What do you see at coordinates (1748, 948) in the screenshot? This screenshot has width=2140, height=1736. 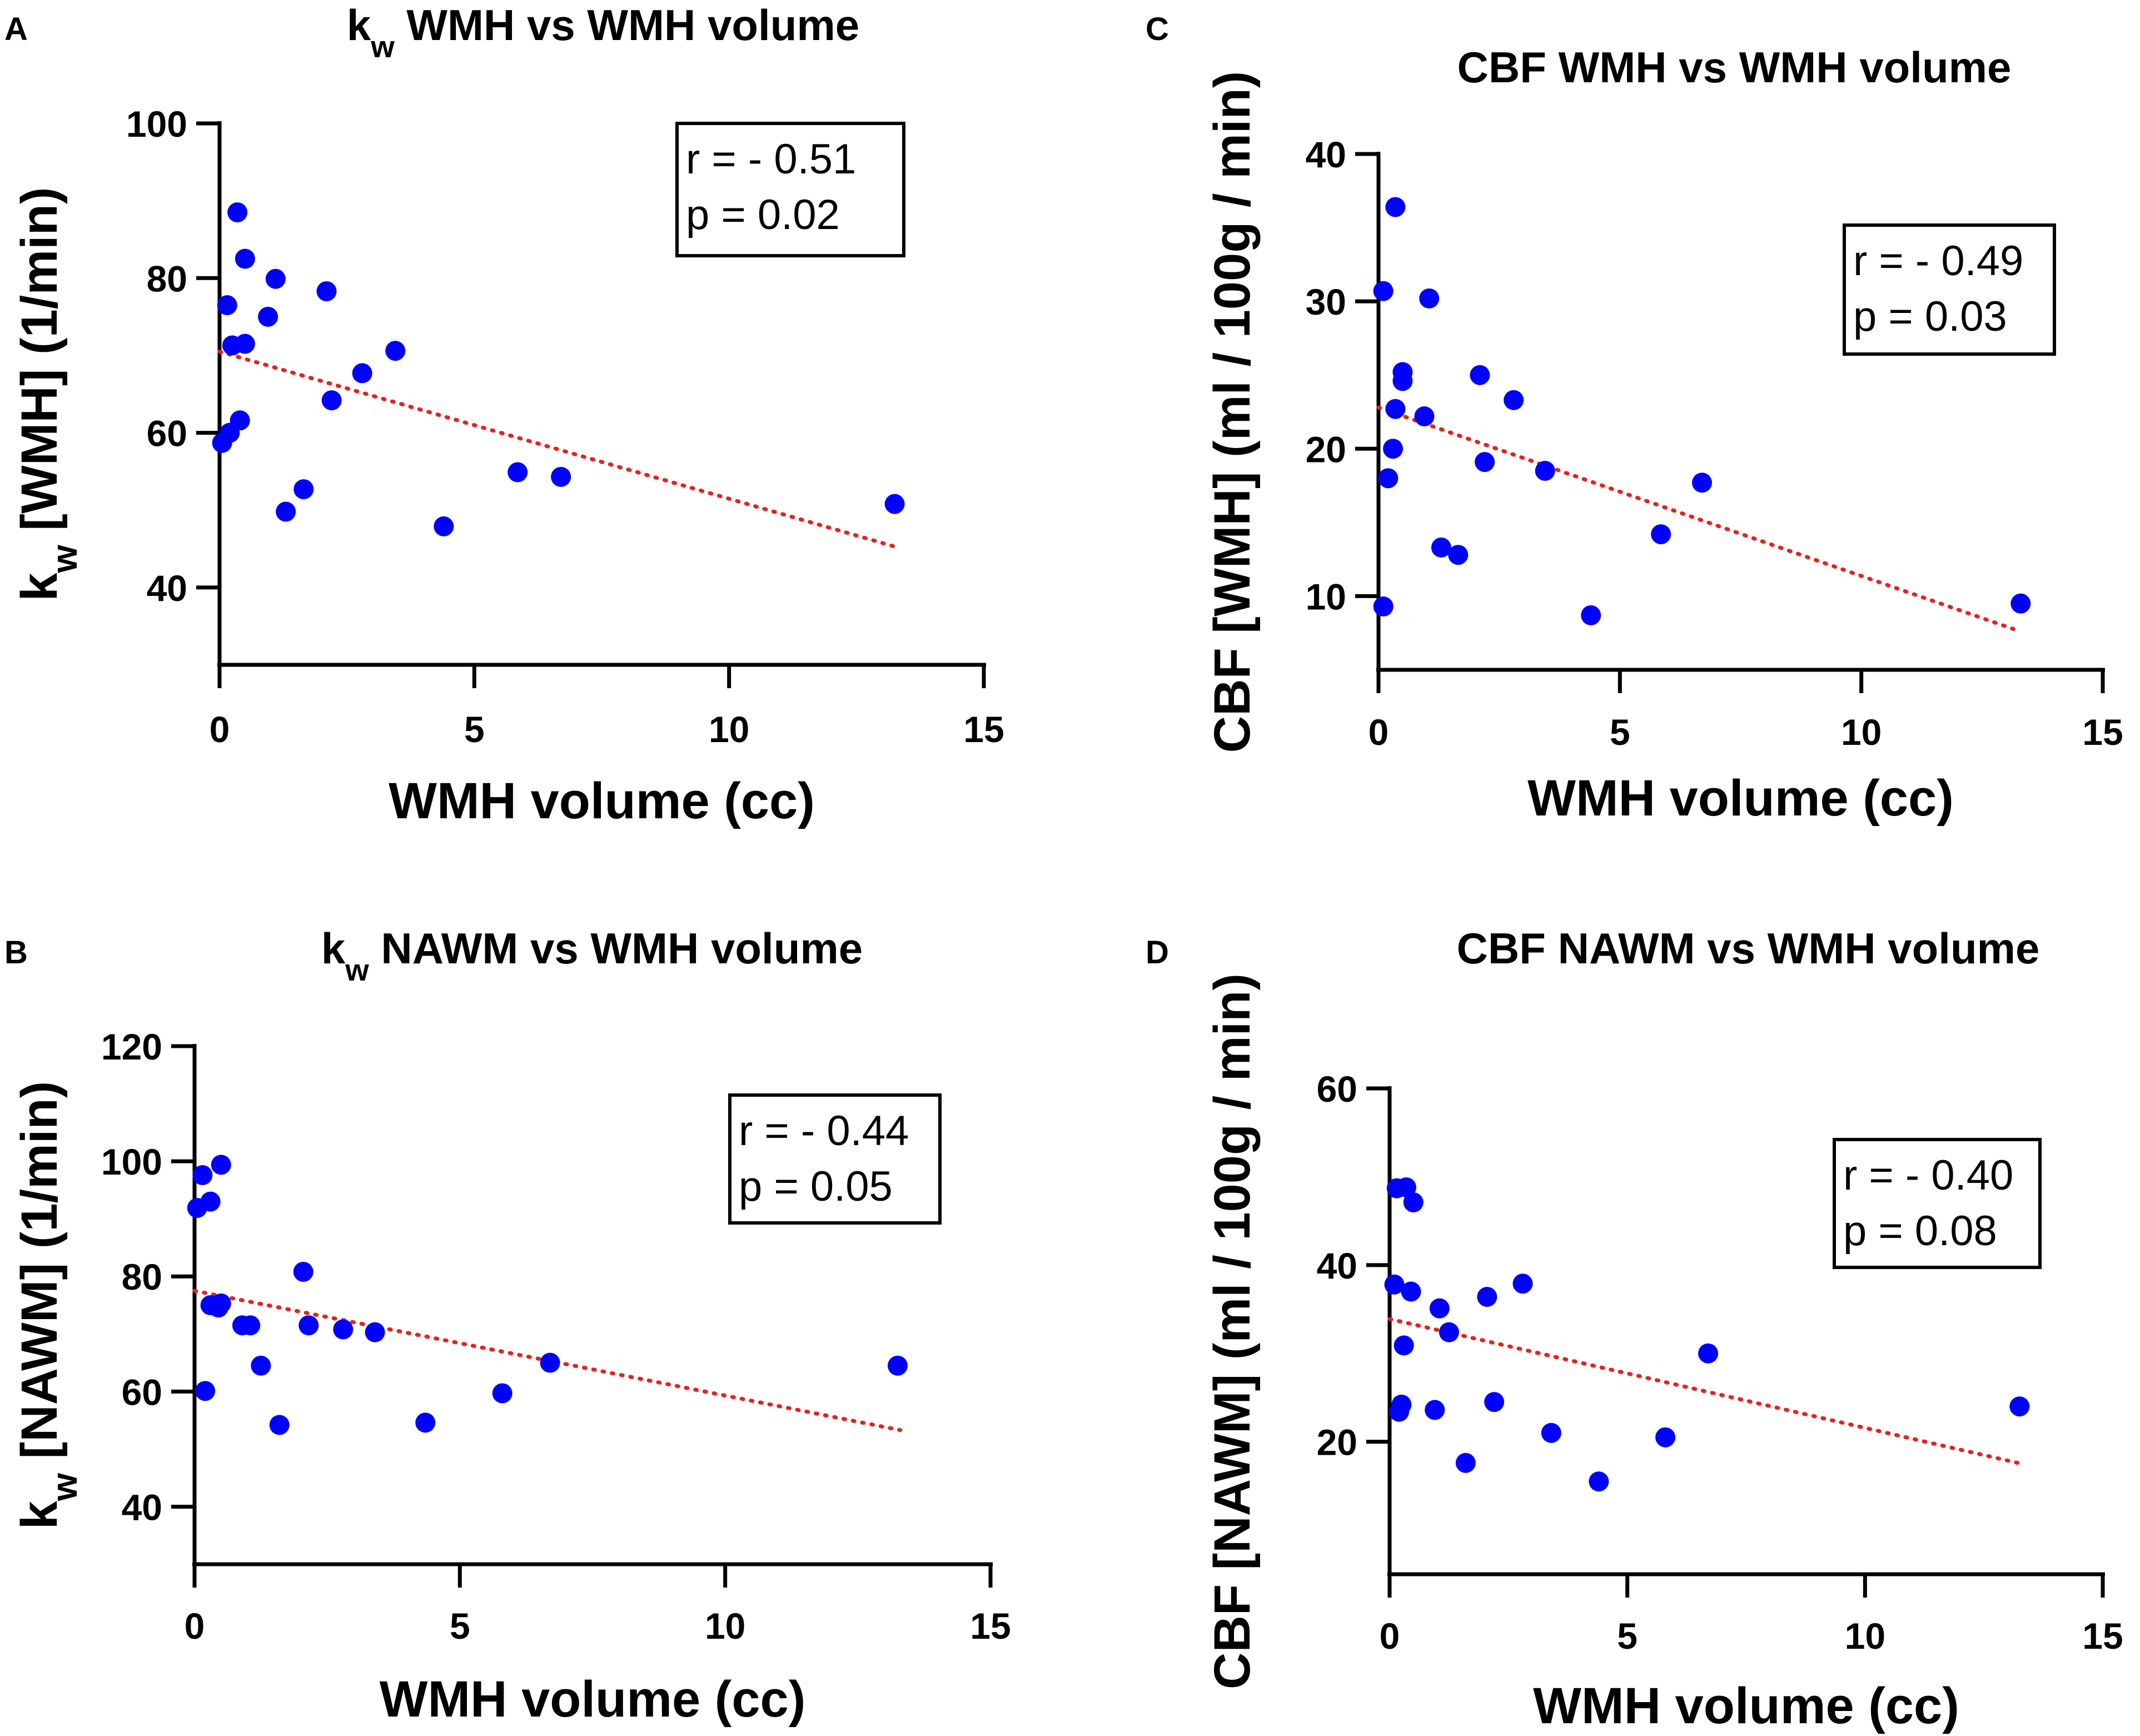 I see `panel-title: CBF NAWM vs WMH volume` at bounding box center [1748, 948].